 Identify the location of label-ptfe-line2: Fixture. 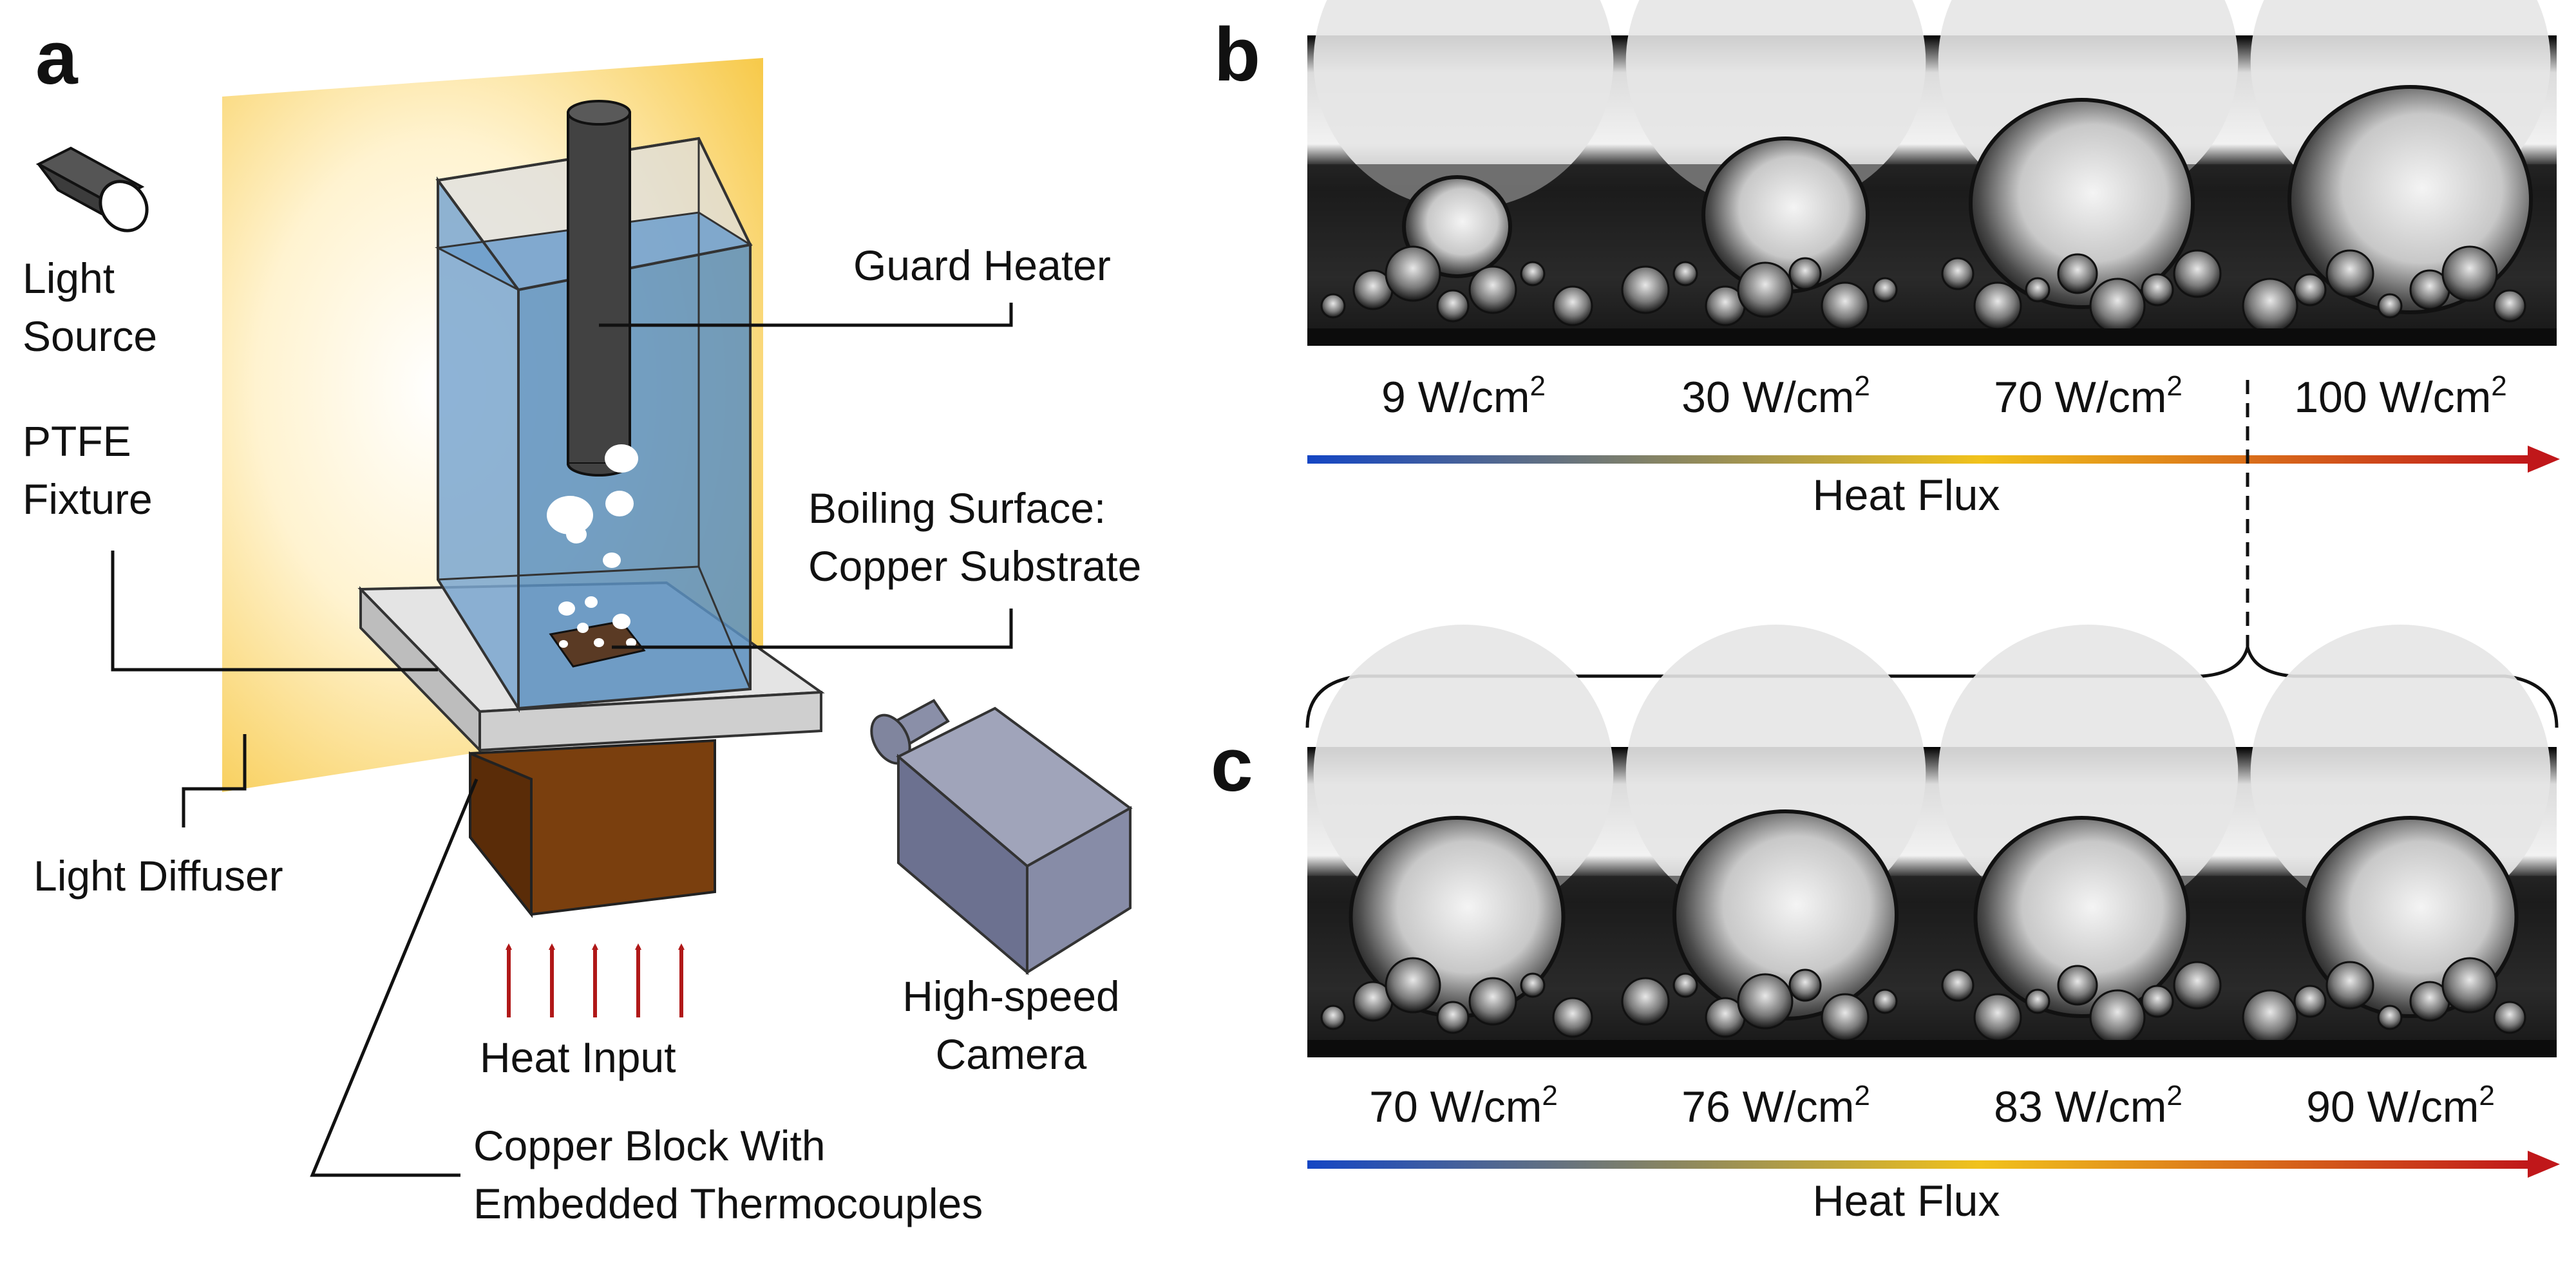
(88, 499).